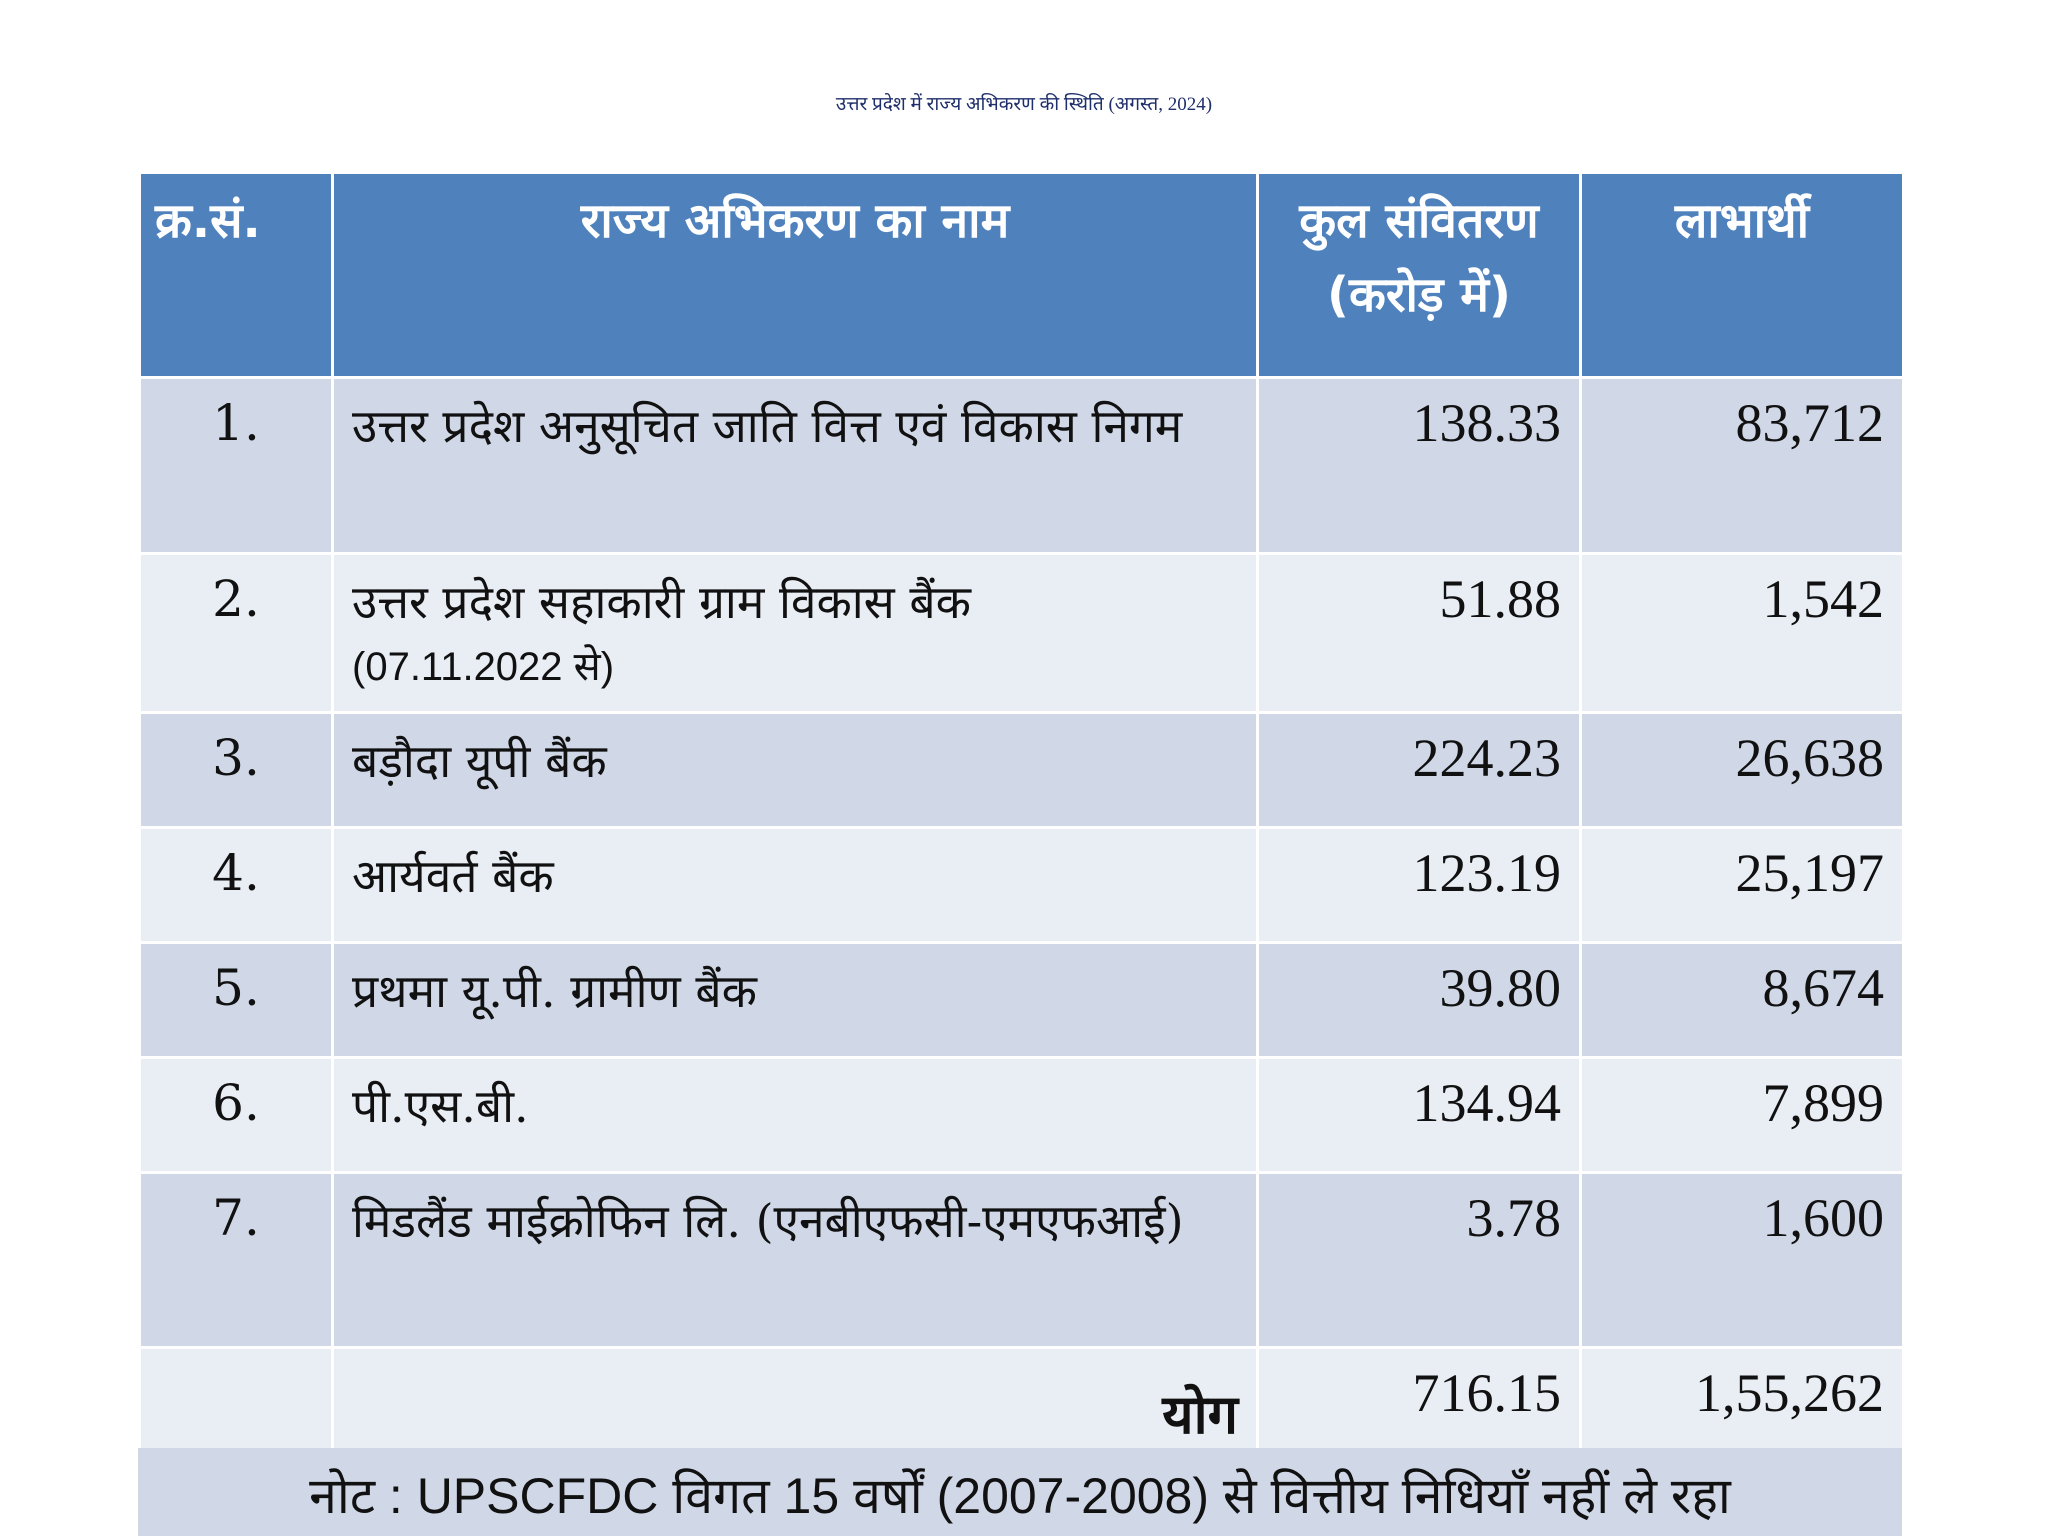 This screenshot has height=1536, width=2048. I want to click on total-label: योग, so click(795, 1405).